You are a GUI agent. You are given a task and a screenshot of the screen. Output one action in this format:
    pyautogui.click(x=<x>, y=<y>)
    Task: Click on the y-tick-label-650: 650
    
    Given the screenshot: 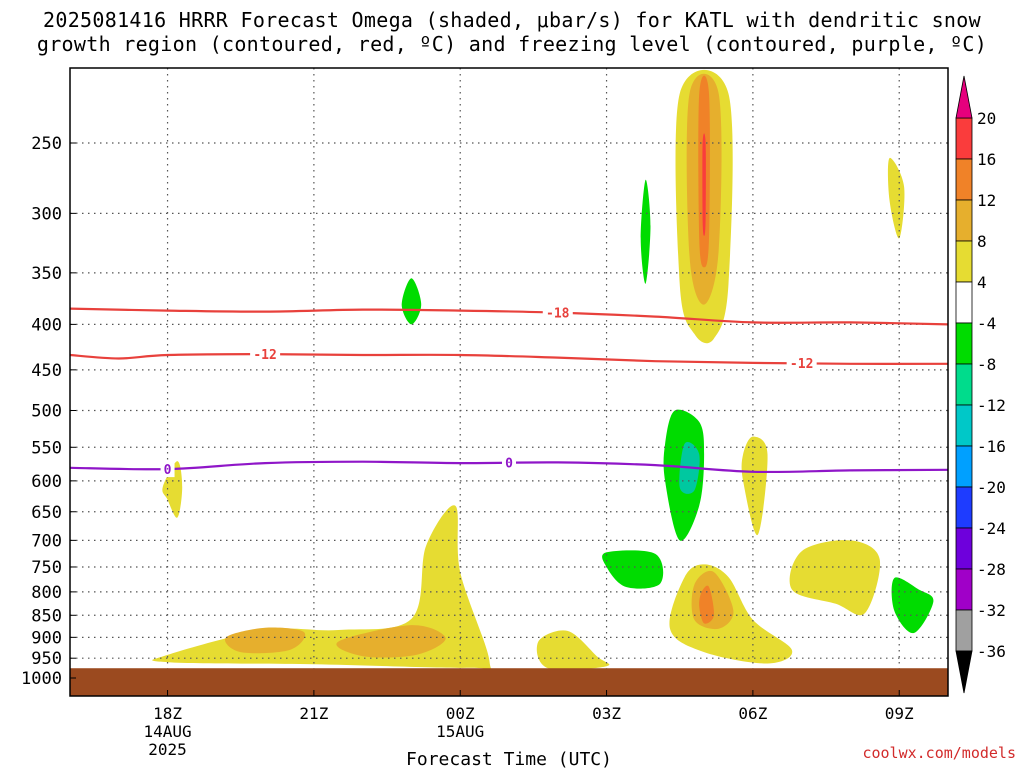 What is the action you would take?
    pyautogui.click(x=46, y=513)
    